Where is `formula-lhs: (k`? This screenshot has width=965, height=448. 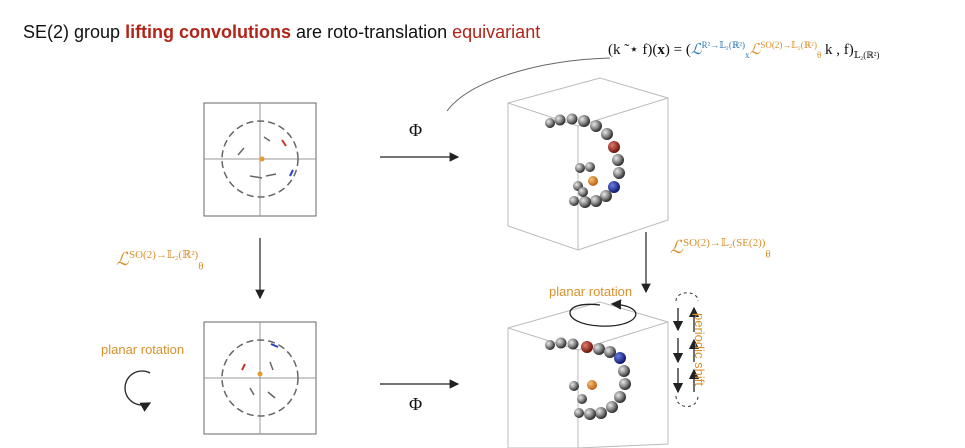
formula-lhs: (k is located at coordinates (616, 50).